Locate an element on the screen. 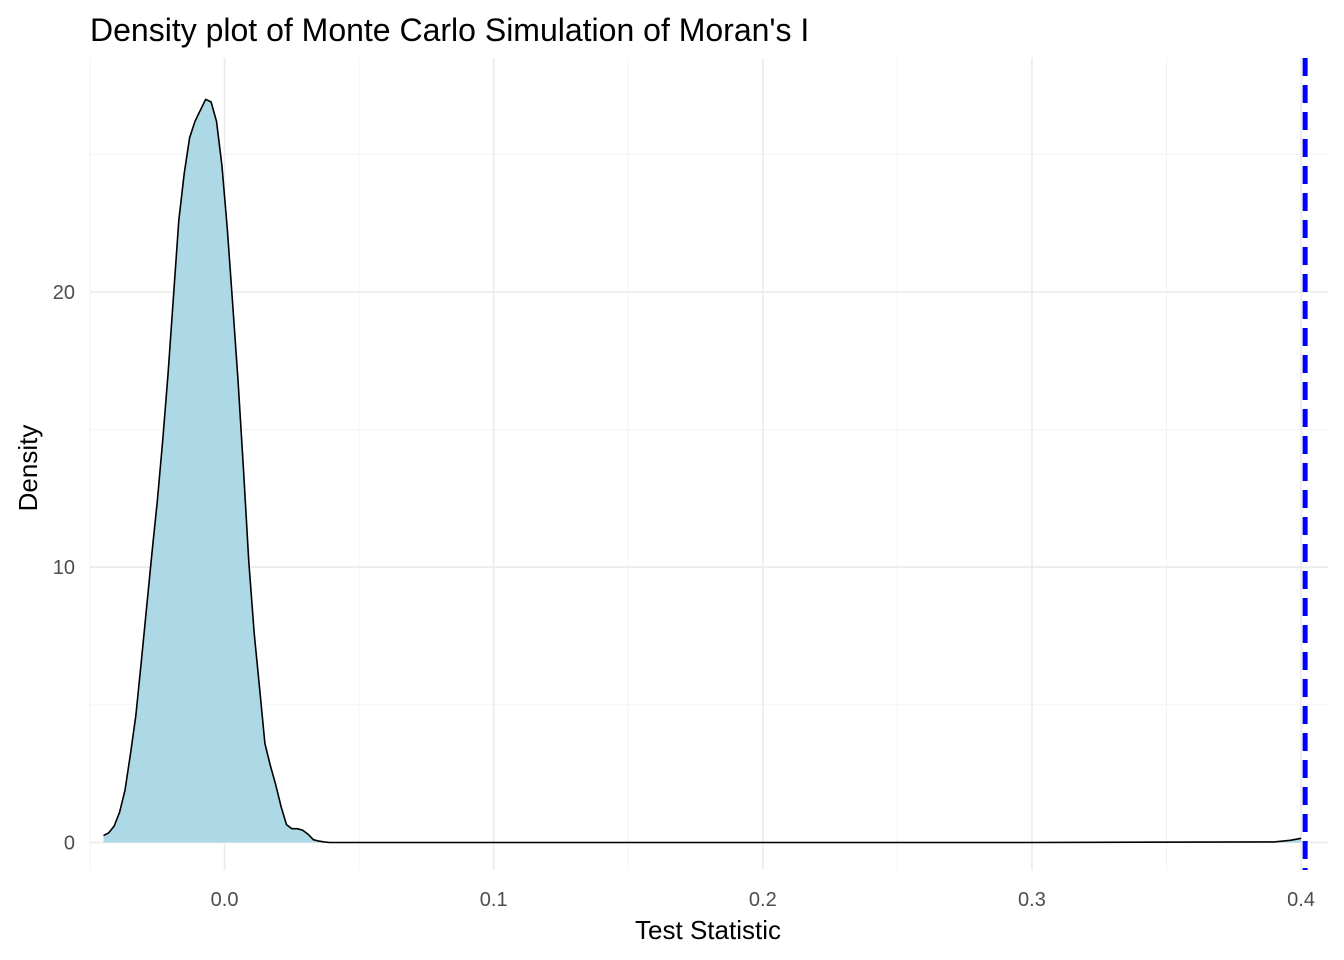 The image size is (1344, 960). x-tick-label: 0.0 is located at coordinates (225, 900).